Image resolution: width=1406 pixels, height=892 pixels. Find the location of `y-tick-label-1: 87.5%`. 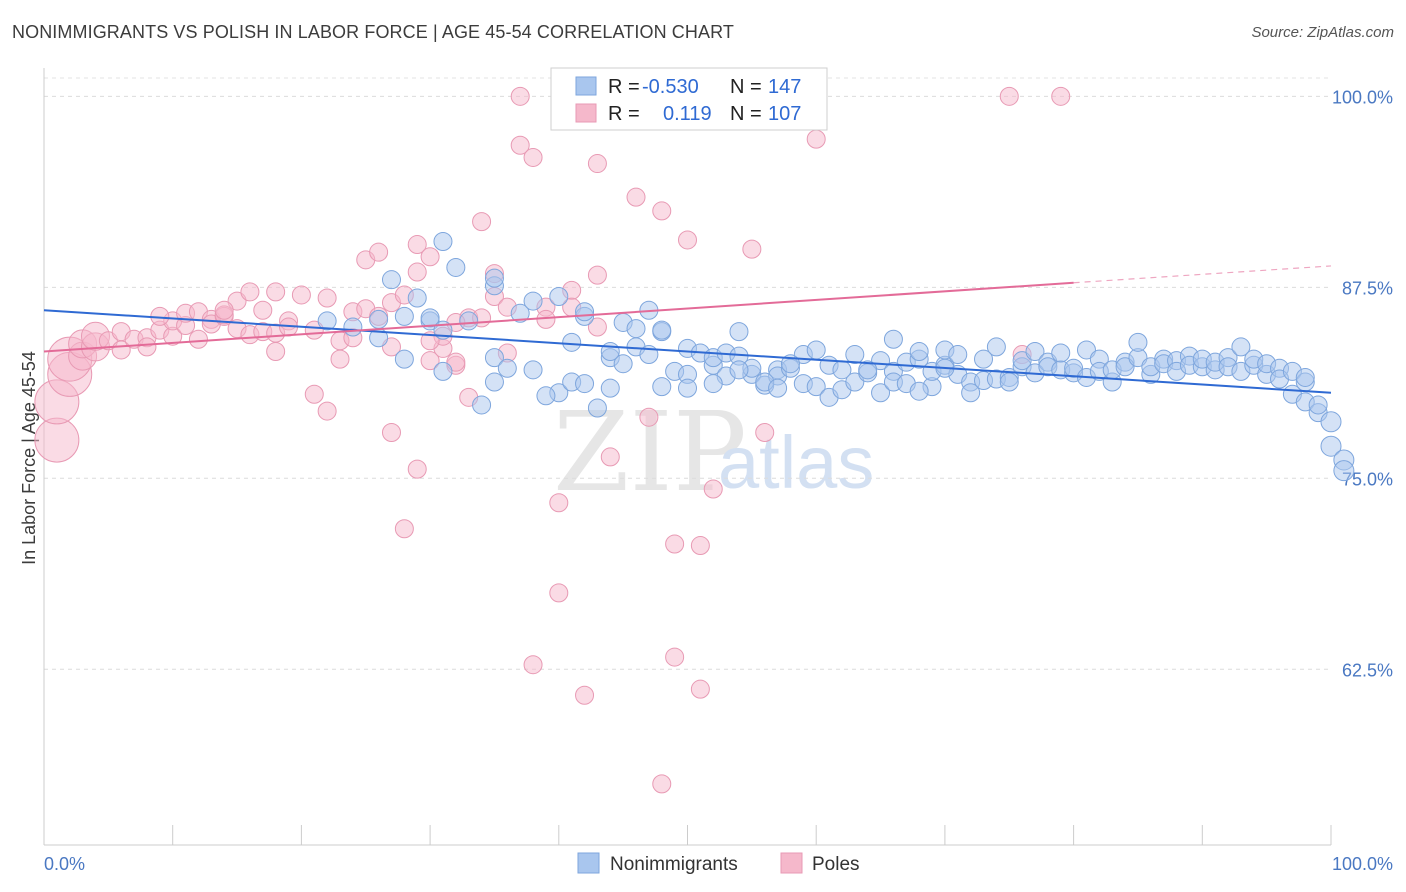

y-tick-label-1: 87.5% is located at coordinates (1367, 288).